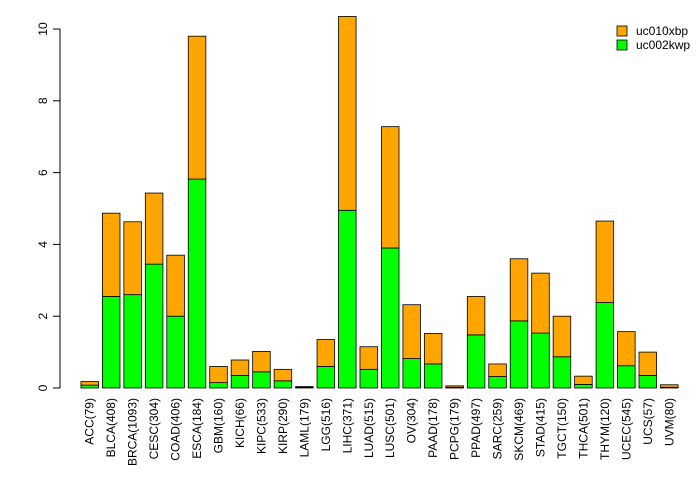  I want to click on bar-uc010xbp-lusc, so click(390, 187).